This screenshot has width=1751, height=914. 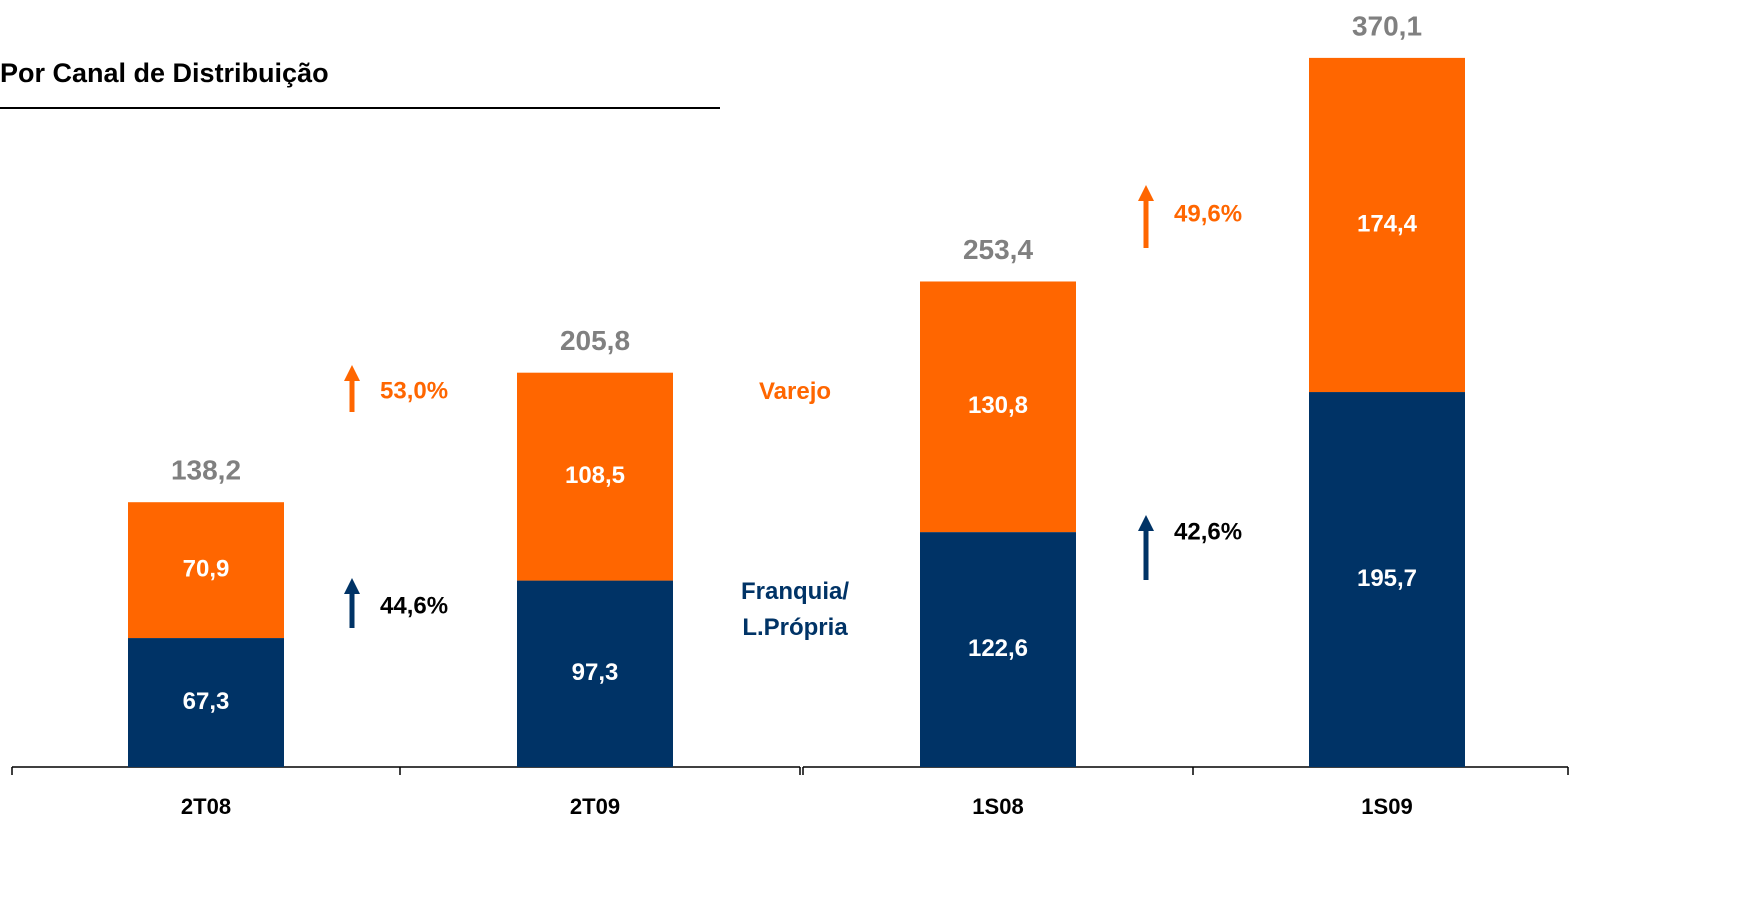 What do you see at coordinates (164, 73) in the screenshot?
I see `title: Por Canal de Distribuição` at bounding box center [164, 73].